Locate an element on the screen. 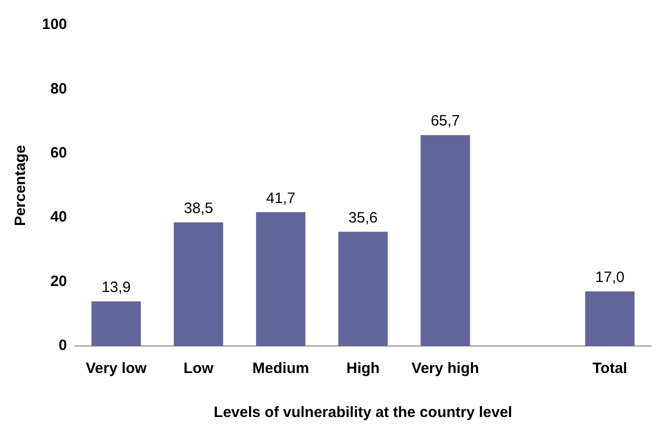 The width and height of the screenshot is (669, 434). x-tick-label: Very high is located at coordinates (446, 369).